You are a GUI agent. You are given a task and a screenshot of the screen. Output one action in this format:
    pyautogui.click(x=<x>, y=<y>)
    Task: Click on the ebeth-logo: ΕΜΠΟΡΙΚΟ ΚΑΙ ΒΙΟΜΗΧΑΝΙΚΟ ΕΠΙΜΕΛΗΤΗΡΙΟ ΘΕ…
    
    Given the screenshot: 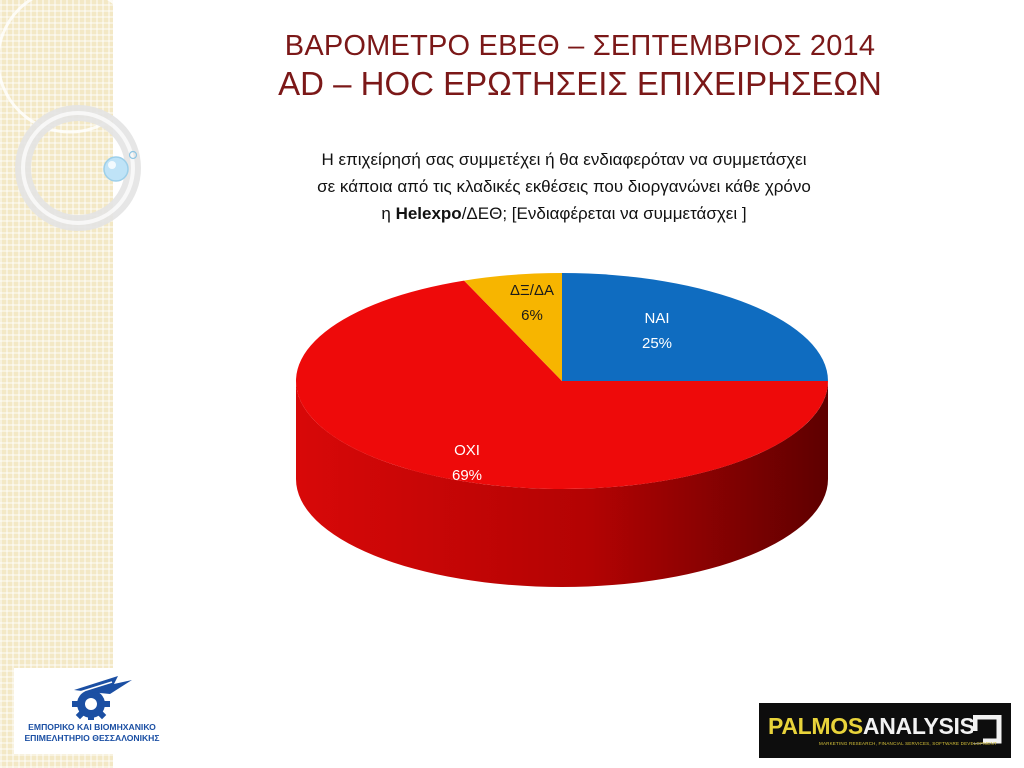 What is the action you would take?
    pyautogui.click(x=89, y=711)
    